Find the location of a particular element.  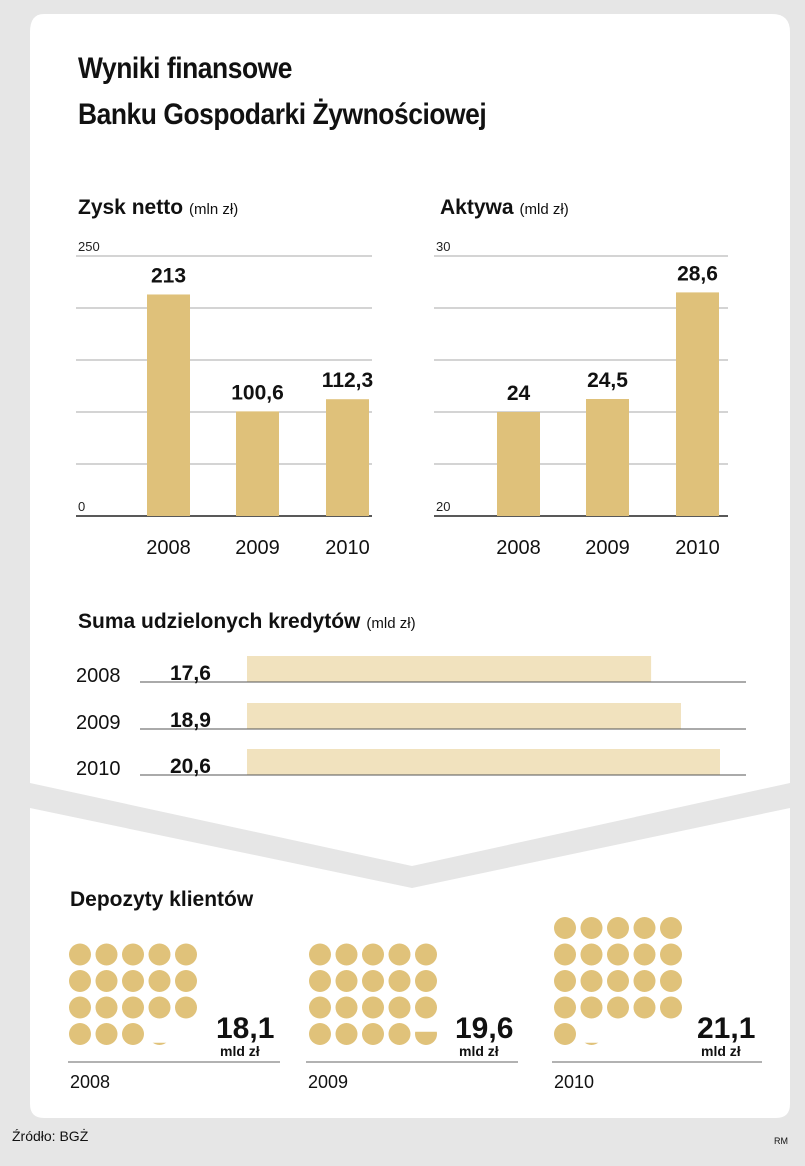

profit-chart-title-text: Zysk netto is located at coordinates (131, 207).